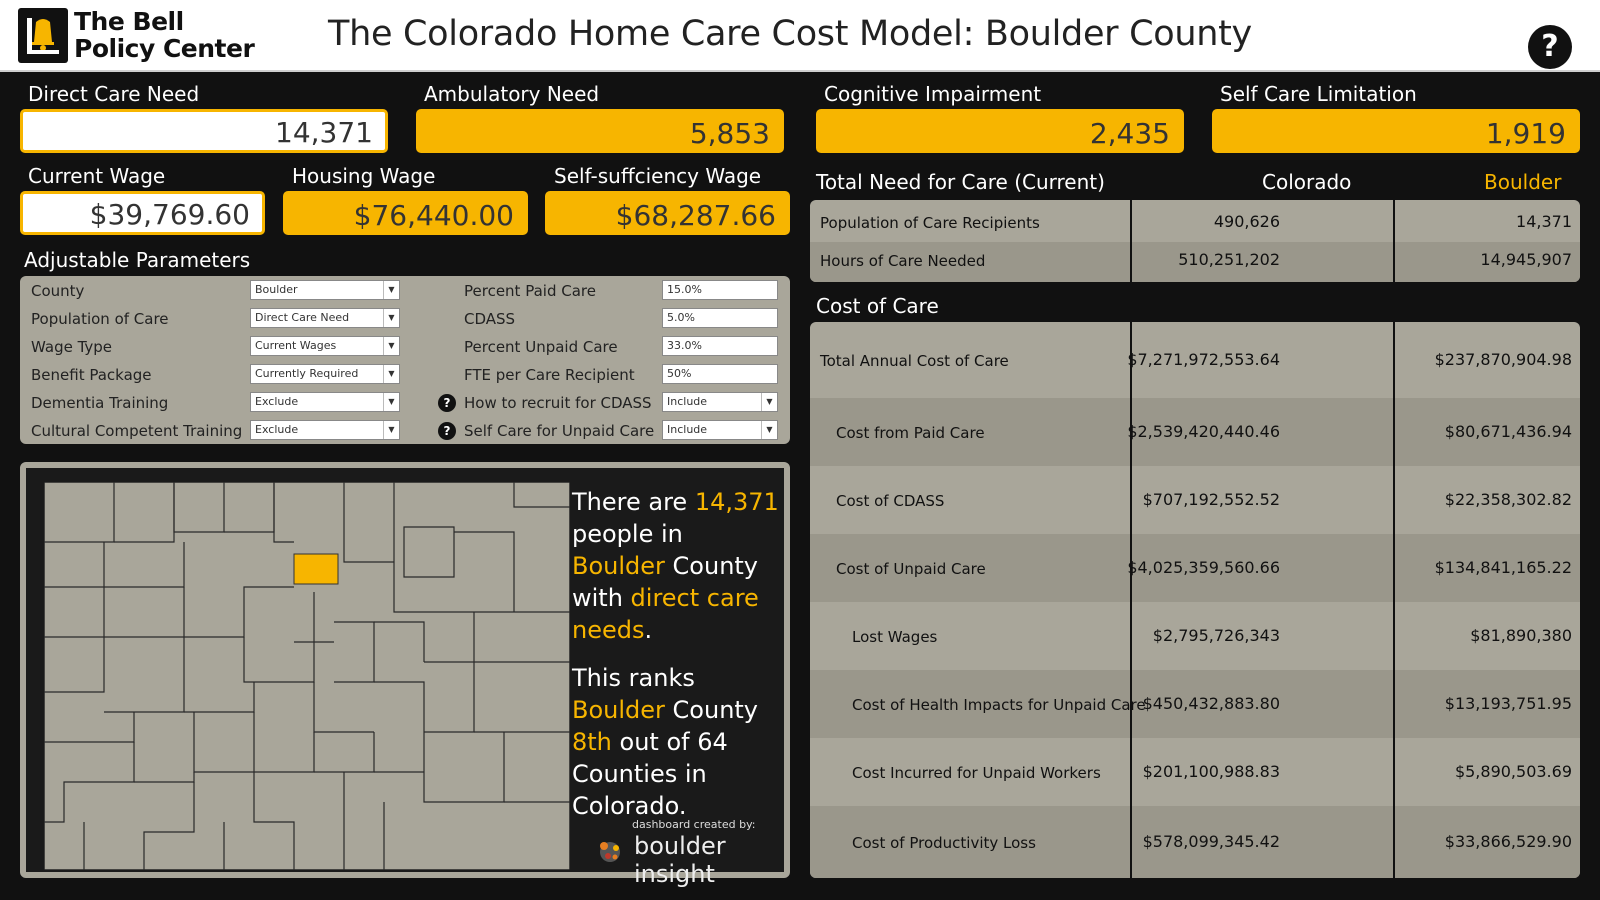 The height and width of the screenshot is (900, 1600). Describe the element at coordinates (687, 401) in the screenshot. I see `recruit-dropdown-value: Include` at that location.